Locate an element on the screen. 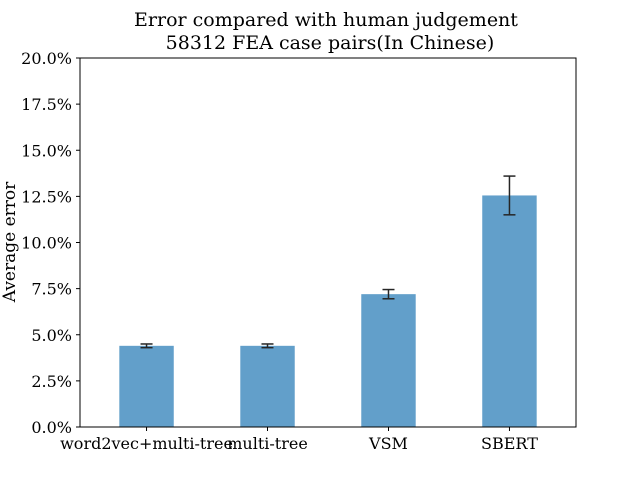 This screenshot has height=480, width=640. chart-subtitle: 58312 FEA case pairs(In Chinese) is located at coordinates (330, 43).